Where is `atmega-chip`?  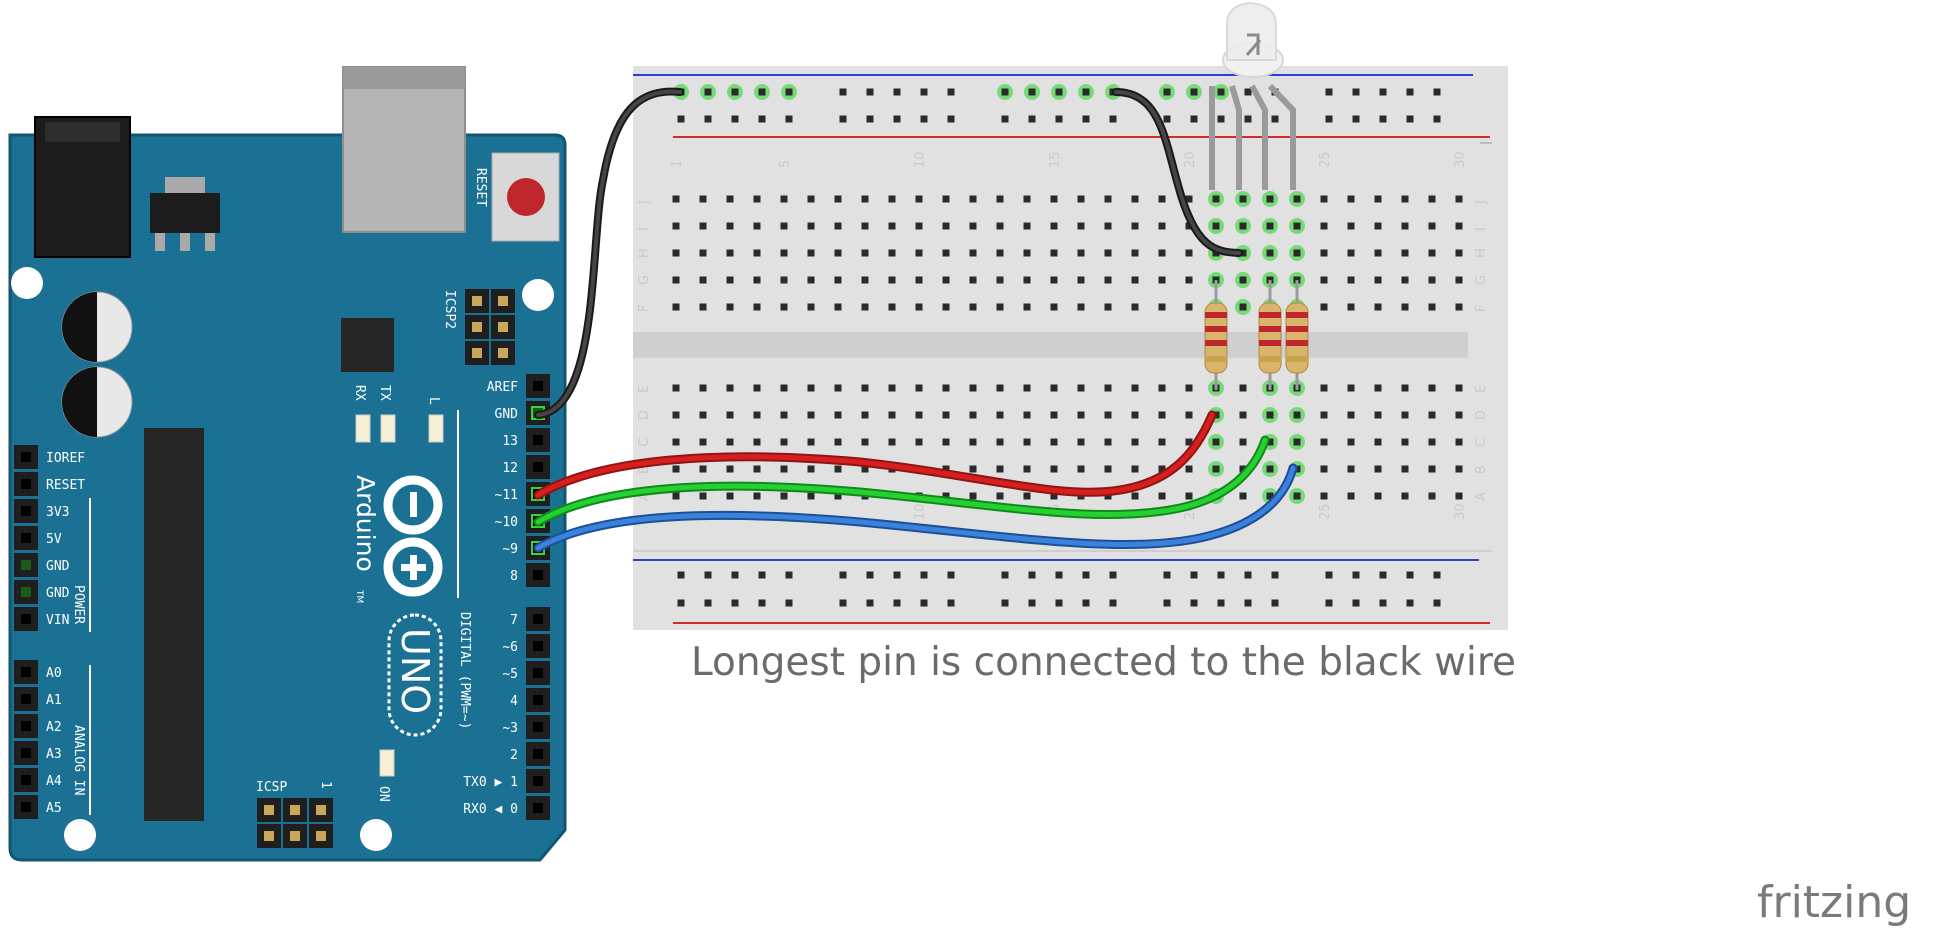
atmega-chip is located at coordinates (367, 345).